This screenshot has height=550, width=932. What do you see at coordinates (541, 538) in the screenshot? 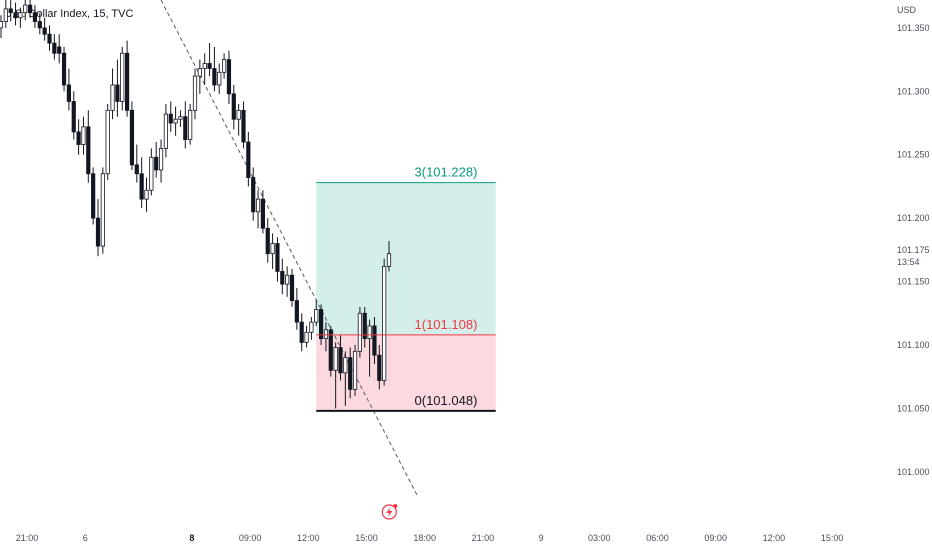
I see `x-tick-label: 9` at bounding box center [541, 538].